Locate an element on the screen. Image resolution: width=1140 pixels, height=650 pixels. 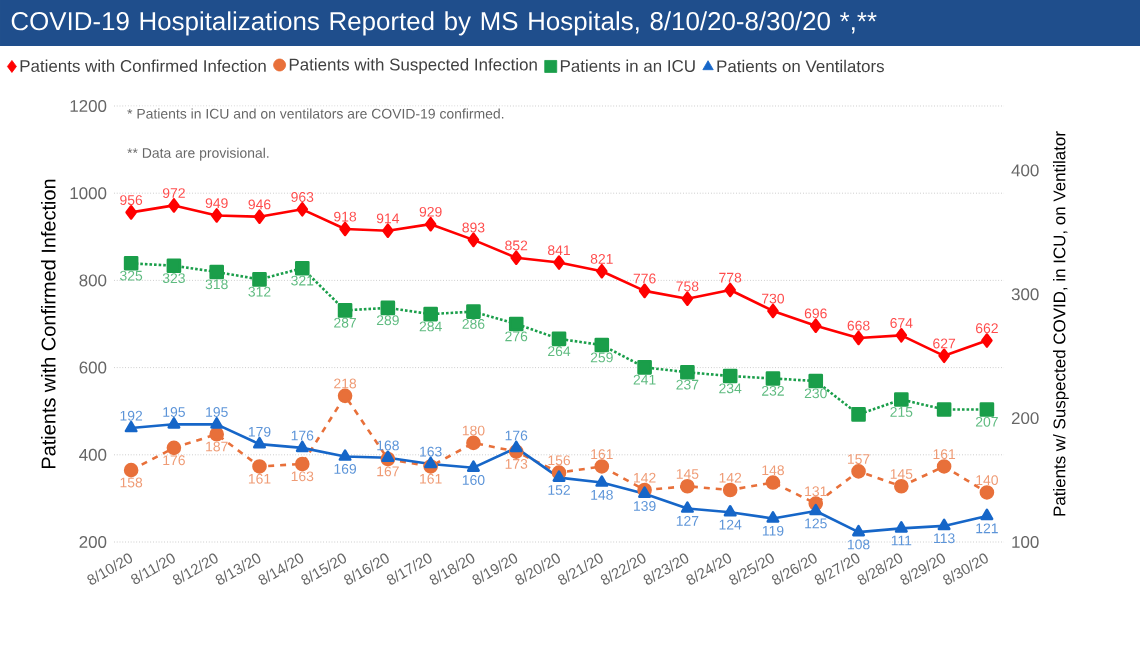
y-tick-label: 1000 is located at coordinates (88, 193).